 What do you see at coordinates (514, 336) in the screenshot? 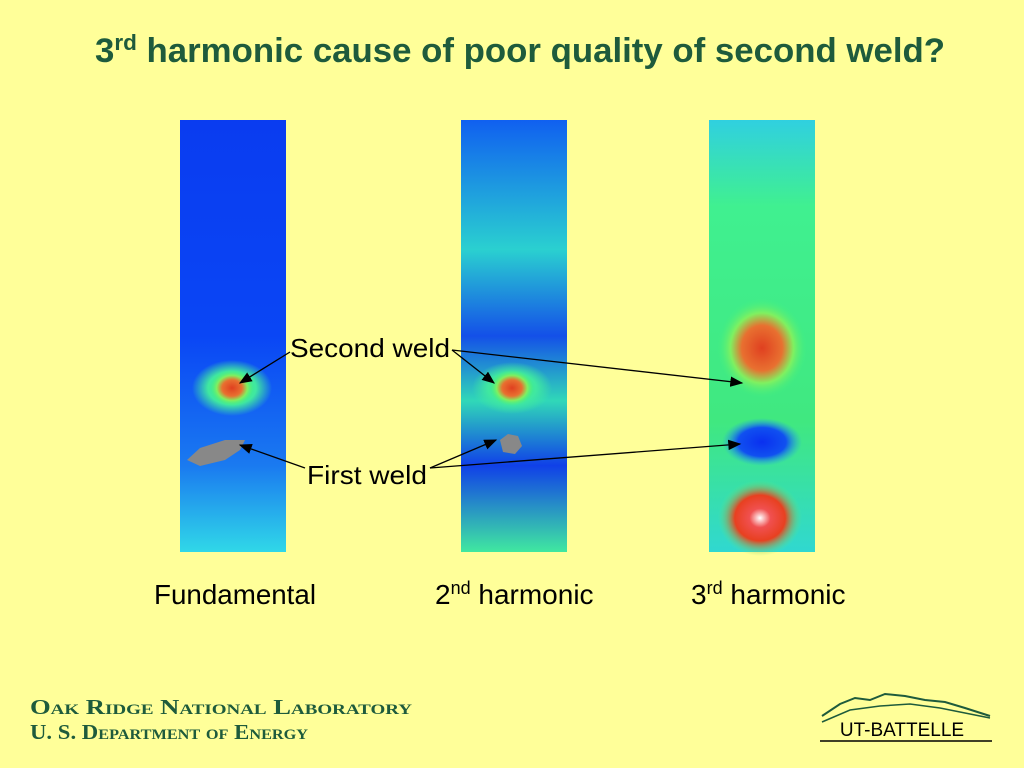
I see `second-harmonic-image` at bounding box center [514, 336].